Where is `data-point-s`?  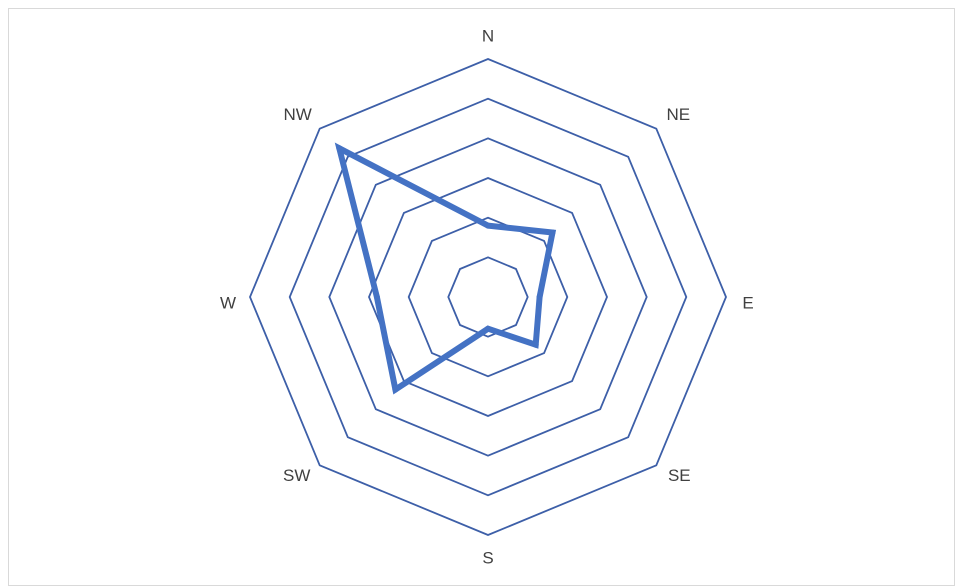 data-point-s is located at coordinates (488, 328).